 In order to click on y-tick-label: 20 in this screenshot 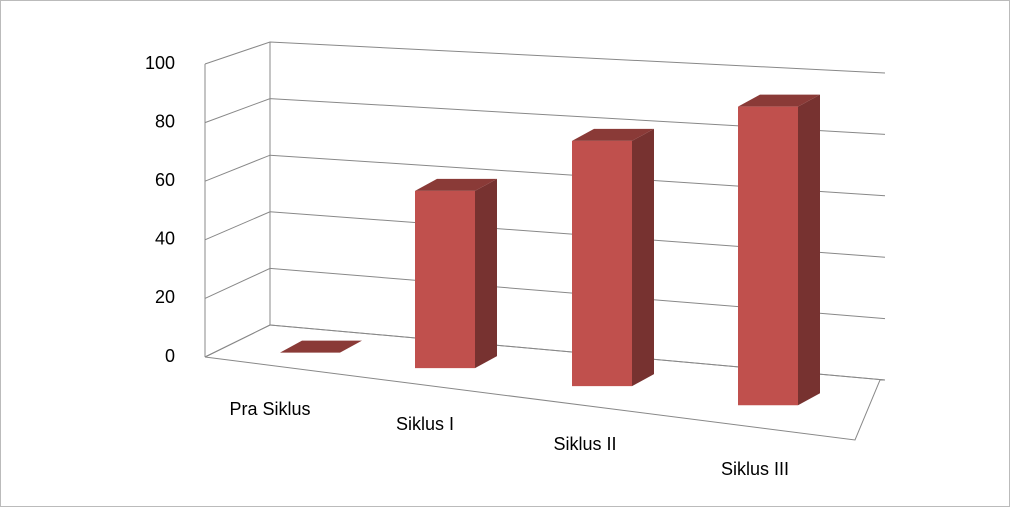, I will do `click(165, 297)`.